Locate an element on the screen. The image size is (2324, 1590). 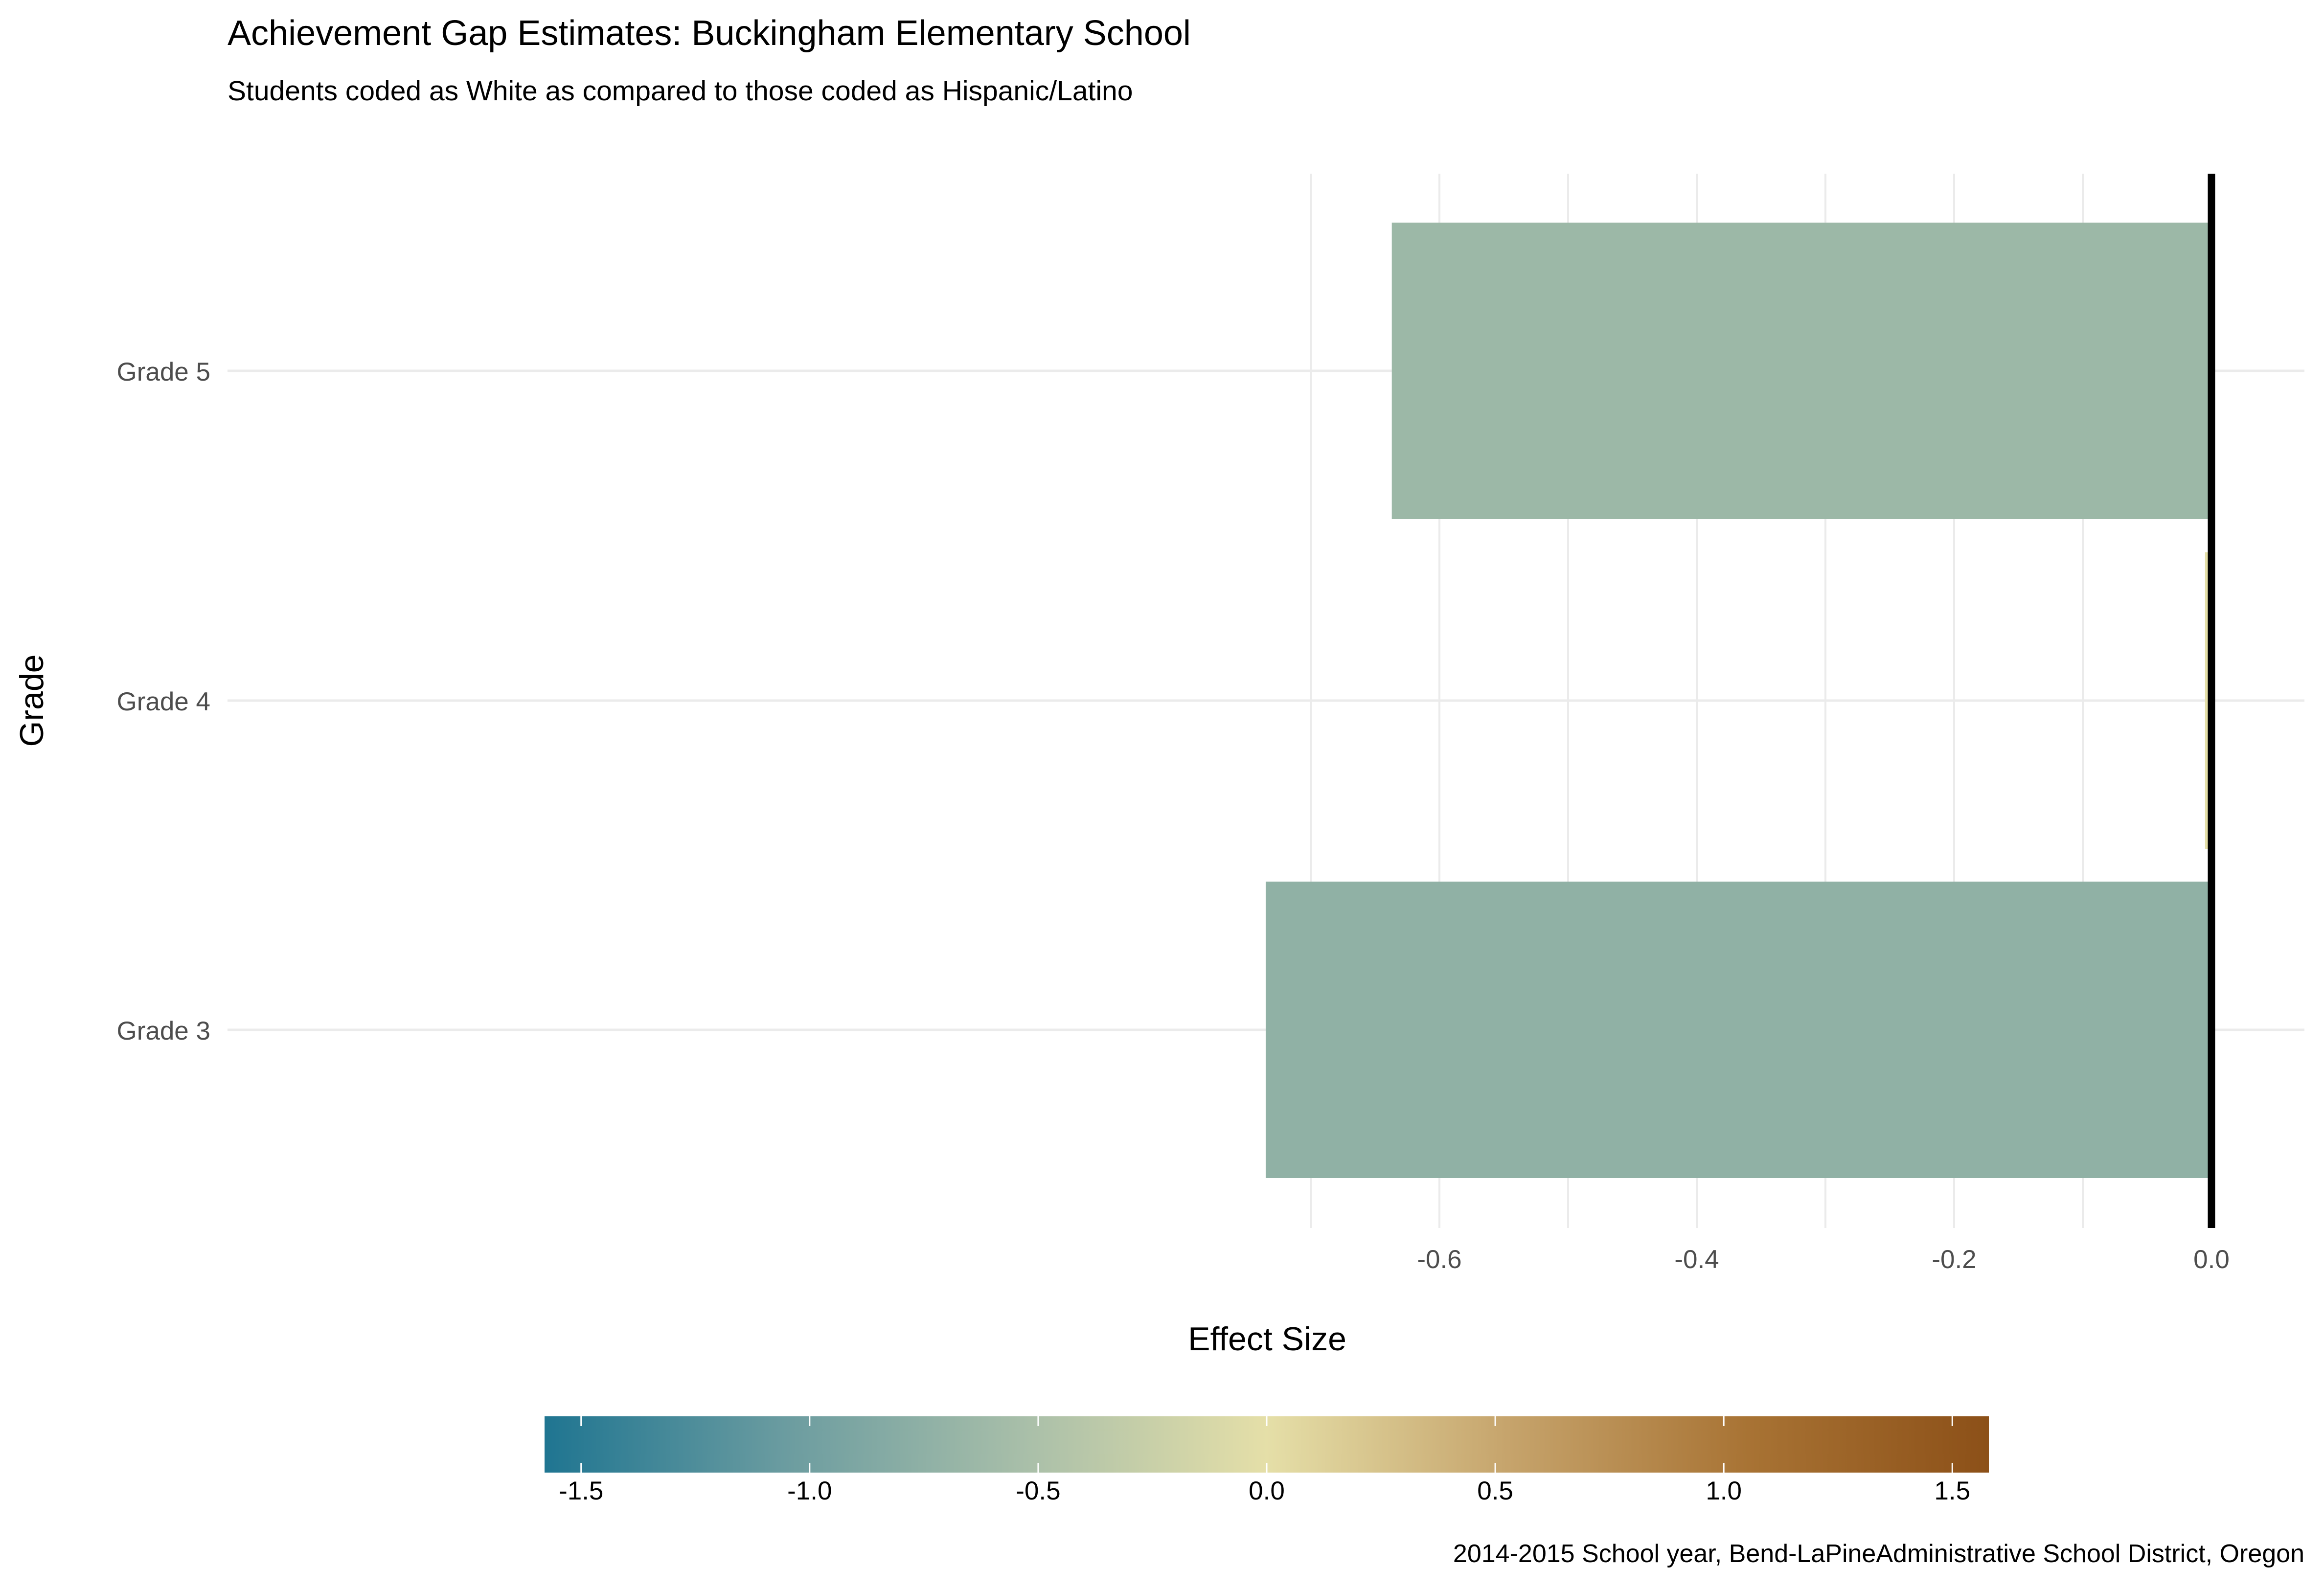
y-tick-label: Grade 3 is located at coordinates (163, 1031).